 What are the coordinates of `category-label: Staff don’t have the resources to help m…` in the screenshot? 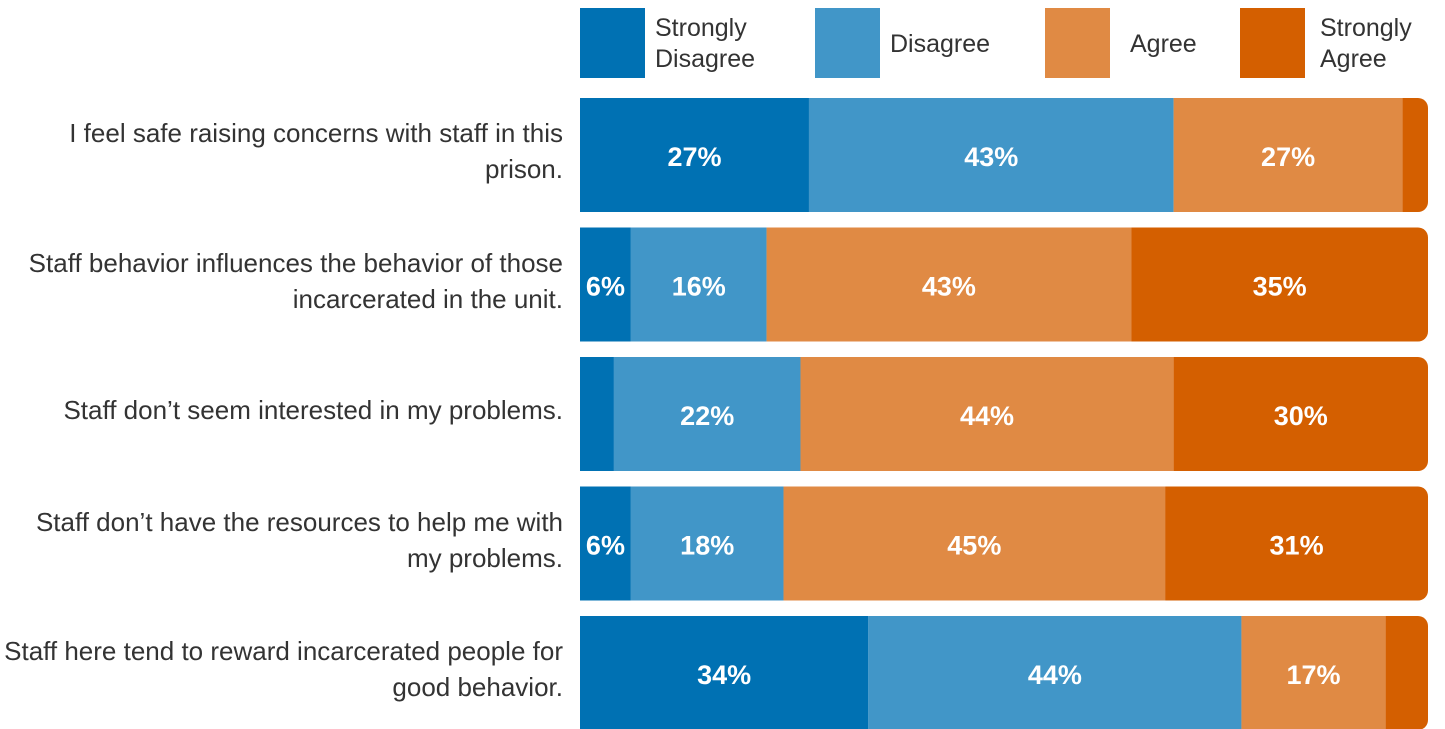 It's located at (299, 539).